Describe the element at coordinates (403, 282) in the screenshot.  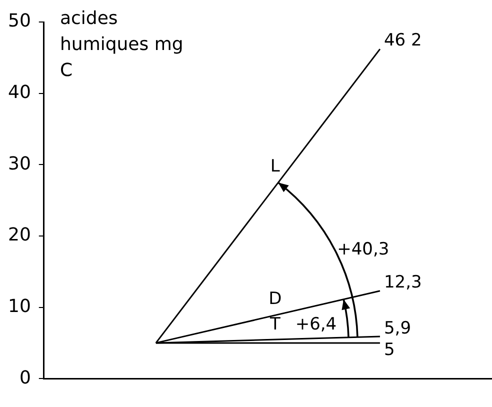
I see `data-label: 12,3` at that location.